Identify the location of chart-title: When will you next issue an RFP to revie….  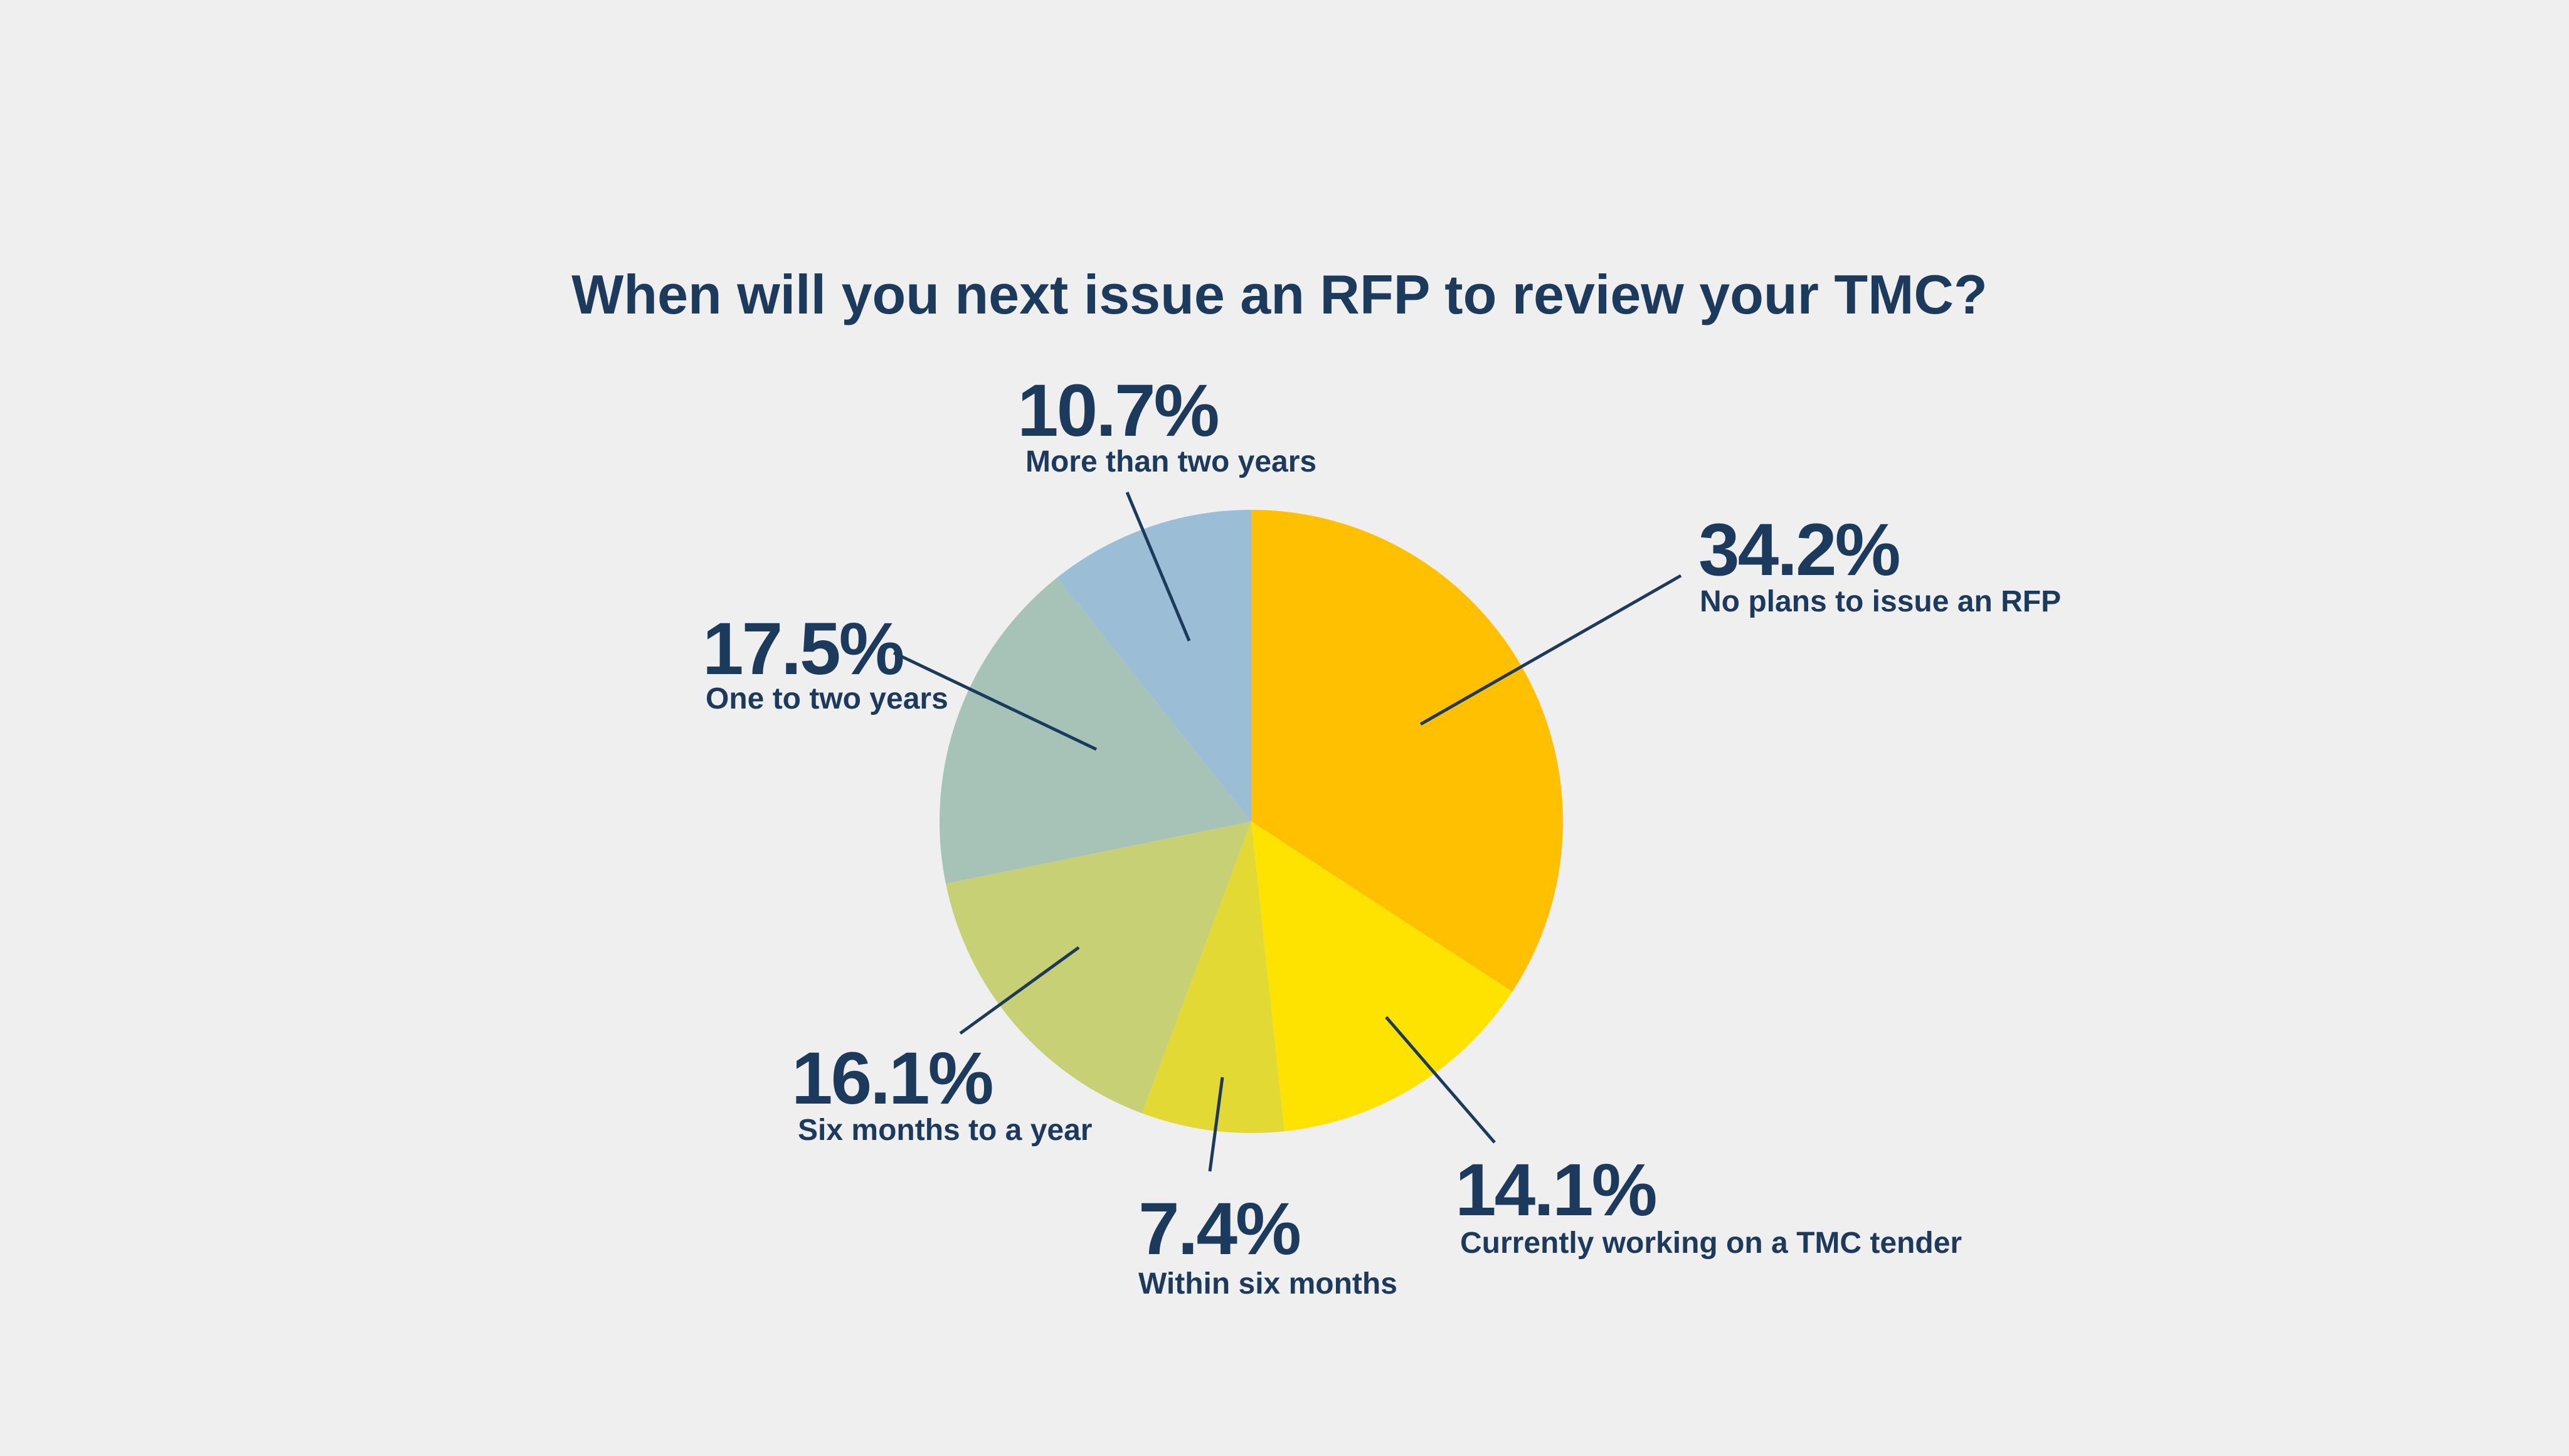
(1279, 294).